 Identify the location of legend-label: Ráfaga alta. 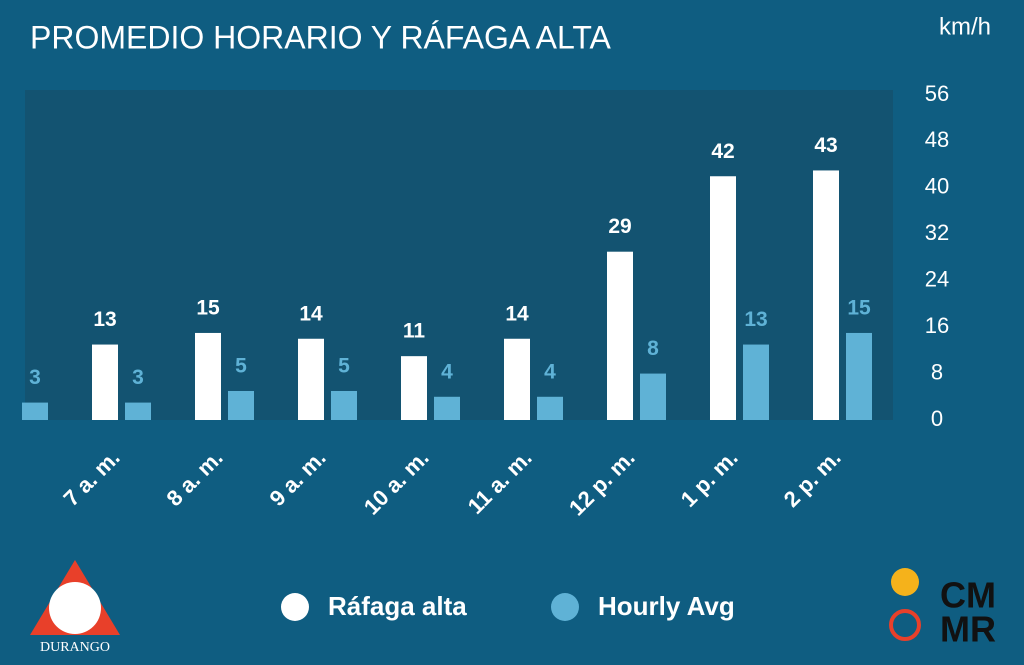
(397, 606).